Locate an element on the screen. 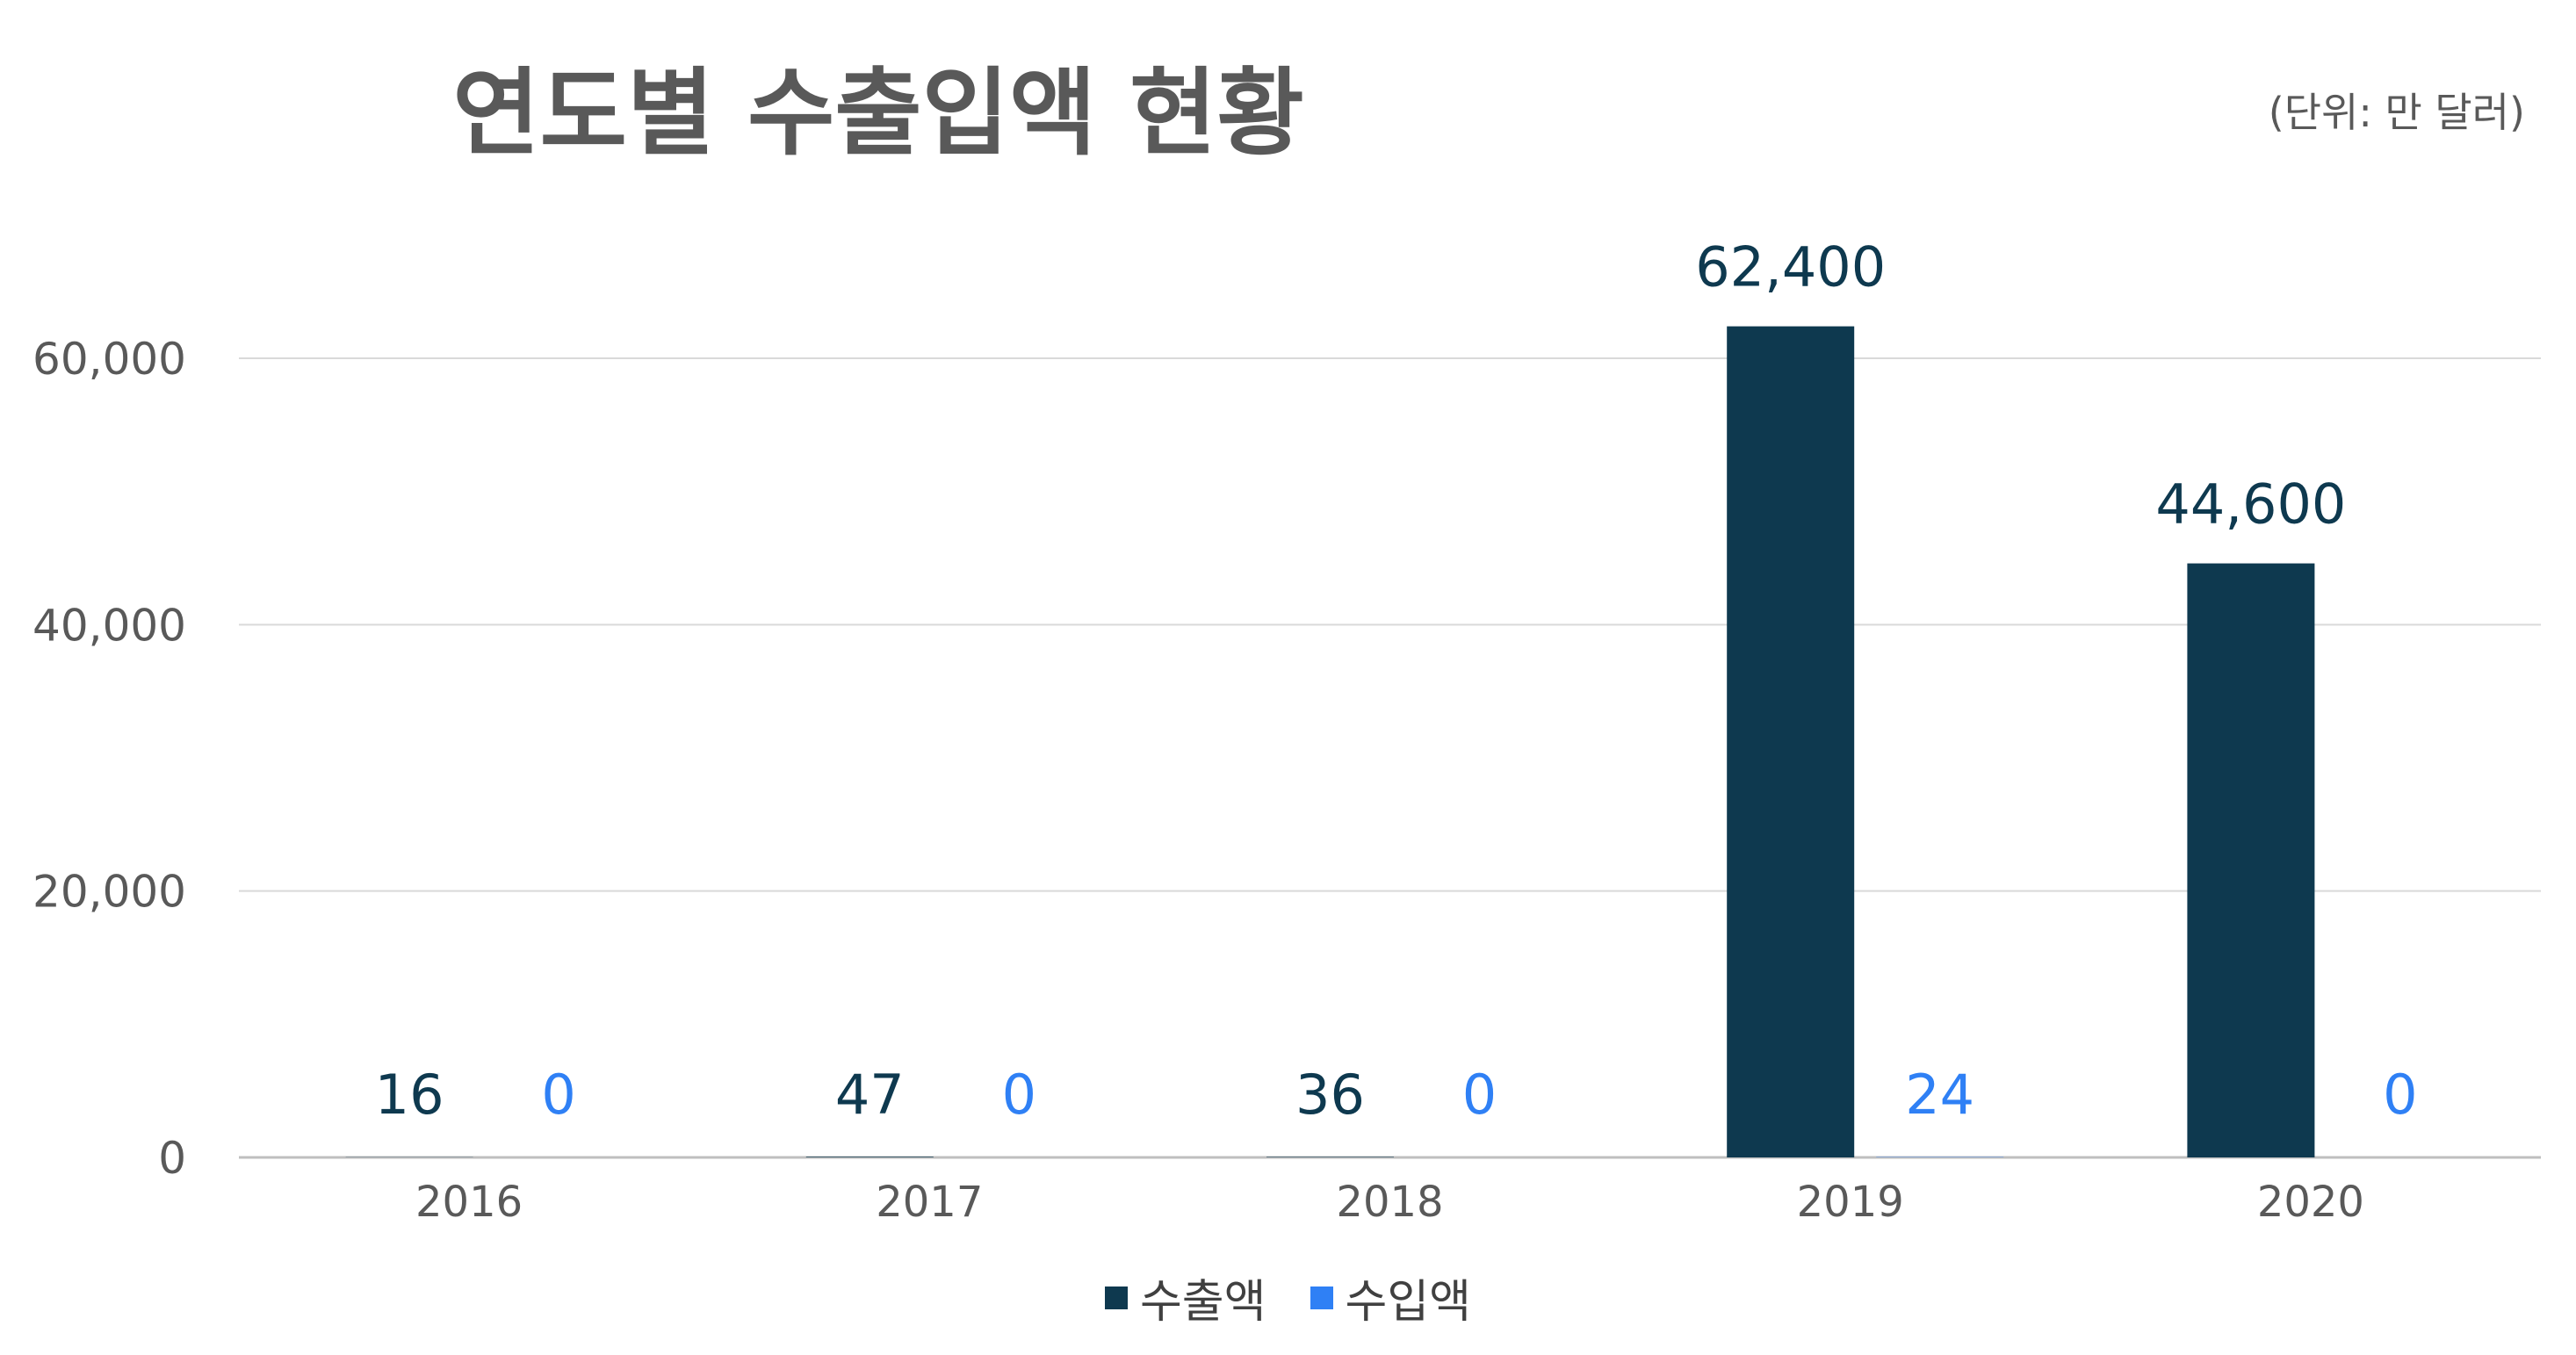  legend-item-import: 수입액 is located at coordinates (1391, 1297).